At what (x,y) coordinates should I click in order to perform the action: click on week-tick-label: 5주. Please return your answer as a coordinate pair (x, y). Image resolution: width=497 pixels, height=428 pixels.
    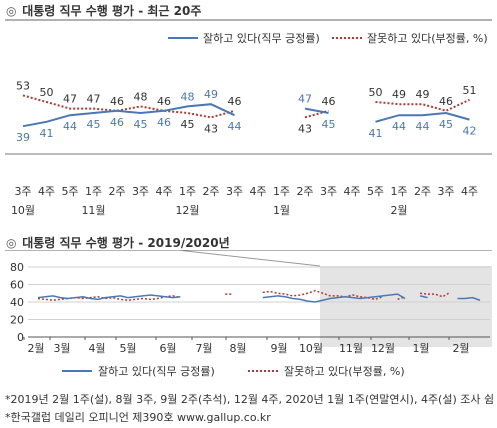
    Looking at the image, I should click on (69, 191).